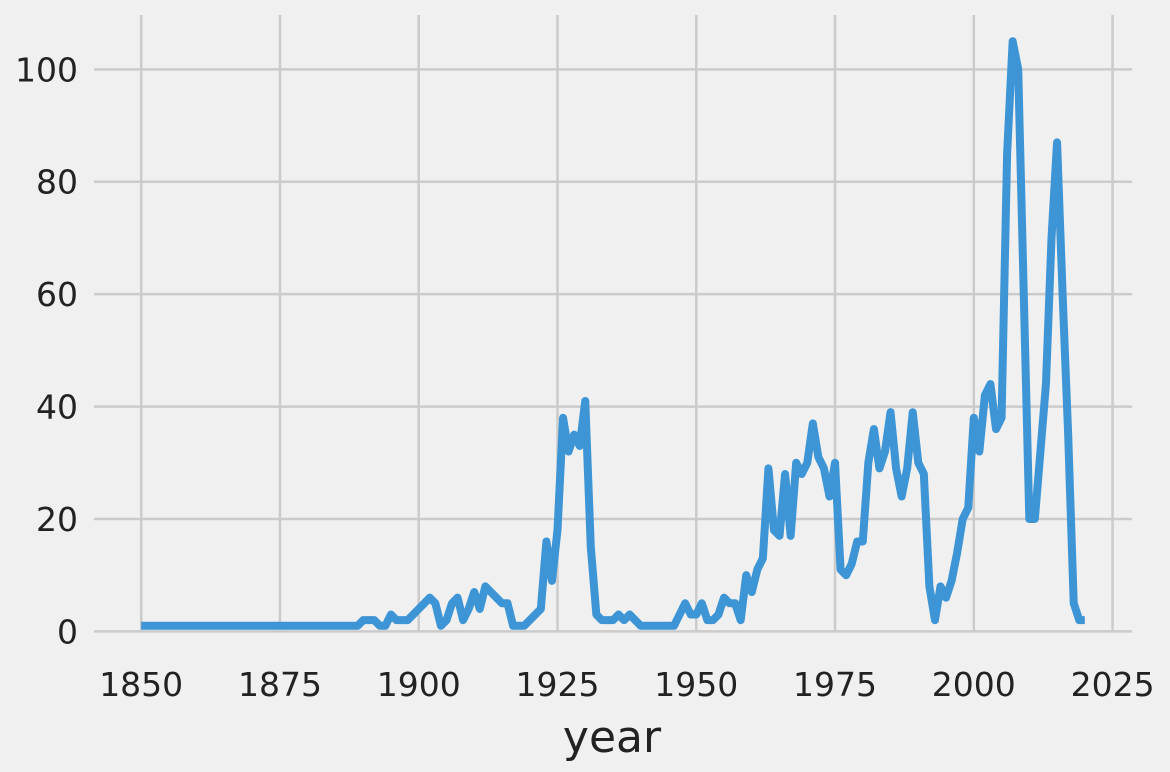 This screenshot has width=1170, height=772. What do you see at coordinates (141, 684) in the screenshot?
I see `x-tick-label: 1850` at bounding box center [141, 684].